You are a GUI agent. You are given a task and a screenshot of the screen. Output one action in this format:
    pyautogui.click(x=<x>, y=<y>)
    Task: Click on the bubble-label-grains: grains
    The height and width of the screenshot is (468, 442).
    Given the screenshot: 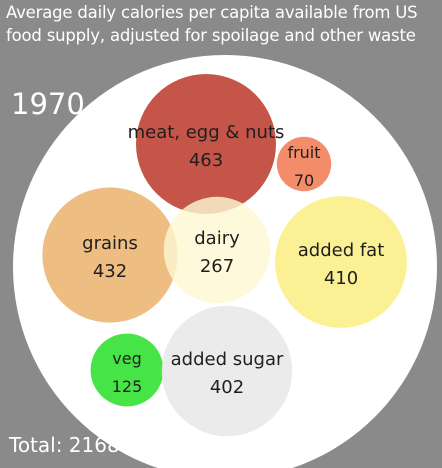 What is the action you would take?
    pyautogui.click(x=110, y=243)
    